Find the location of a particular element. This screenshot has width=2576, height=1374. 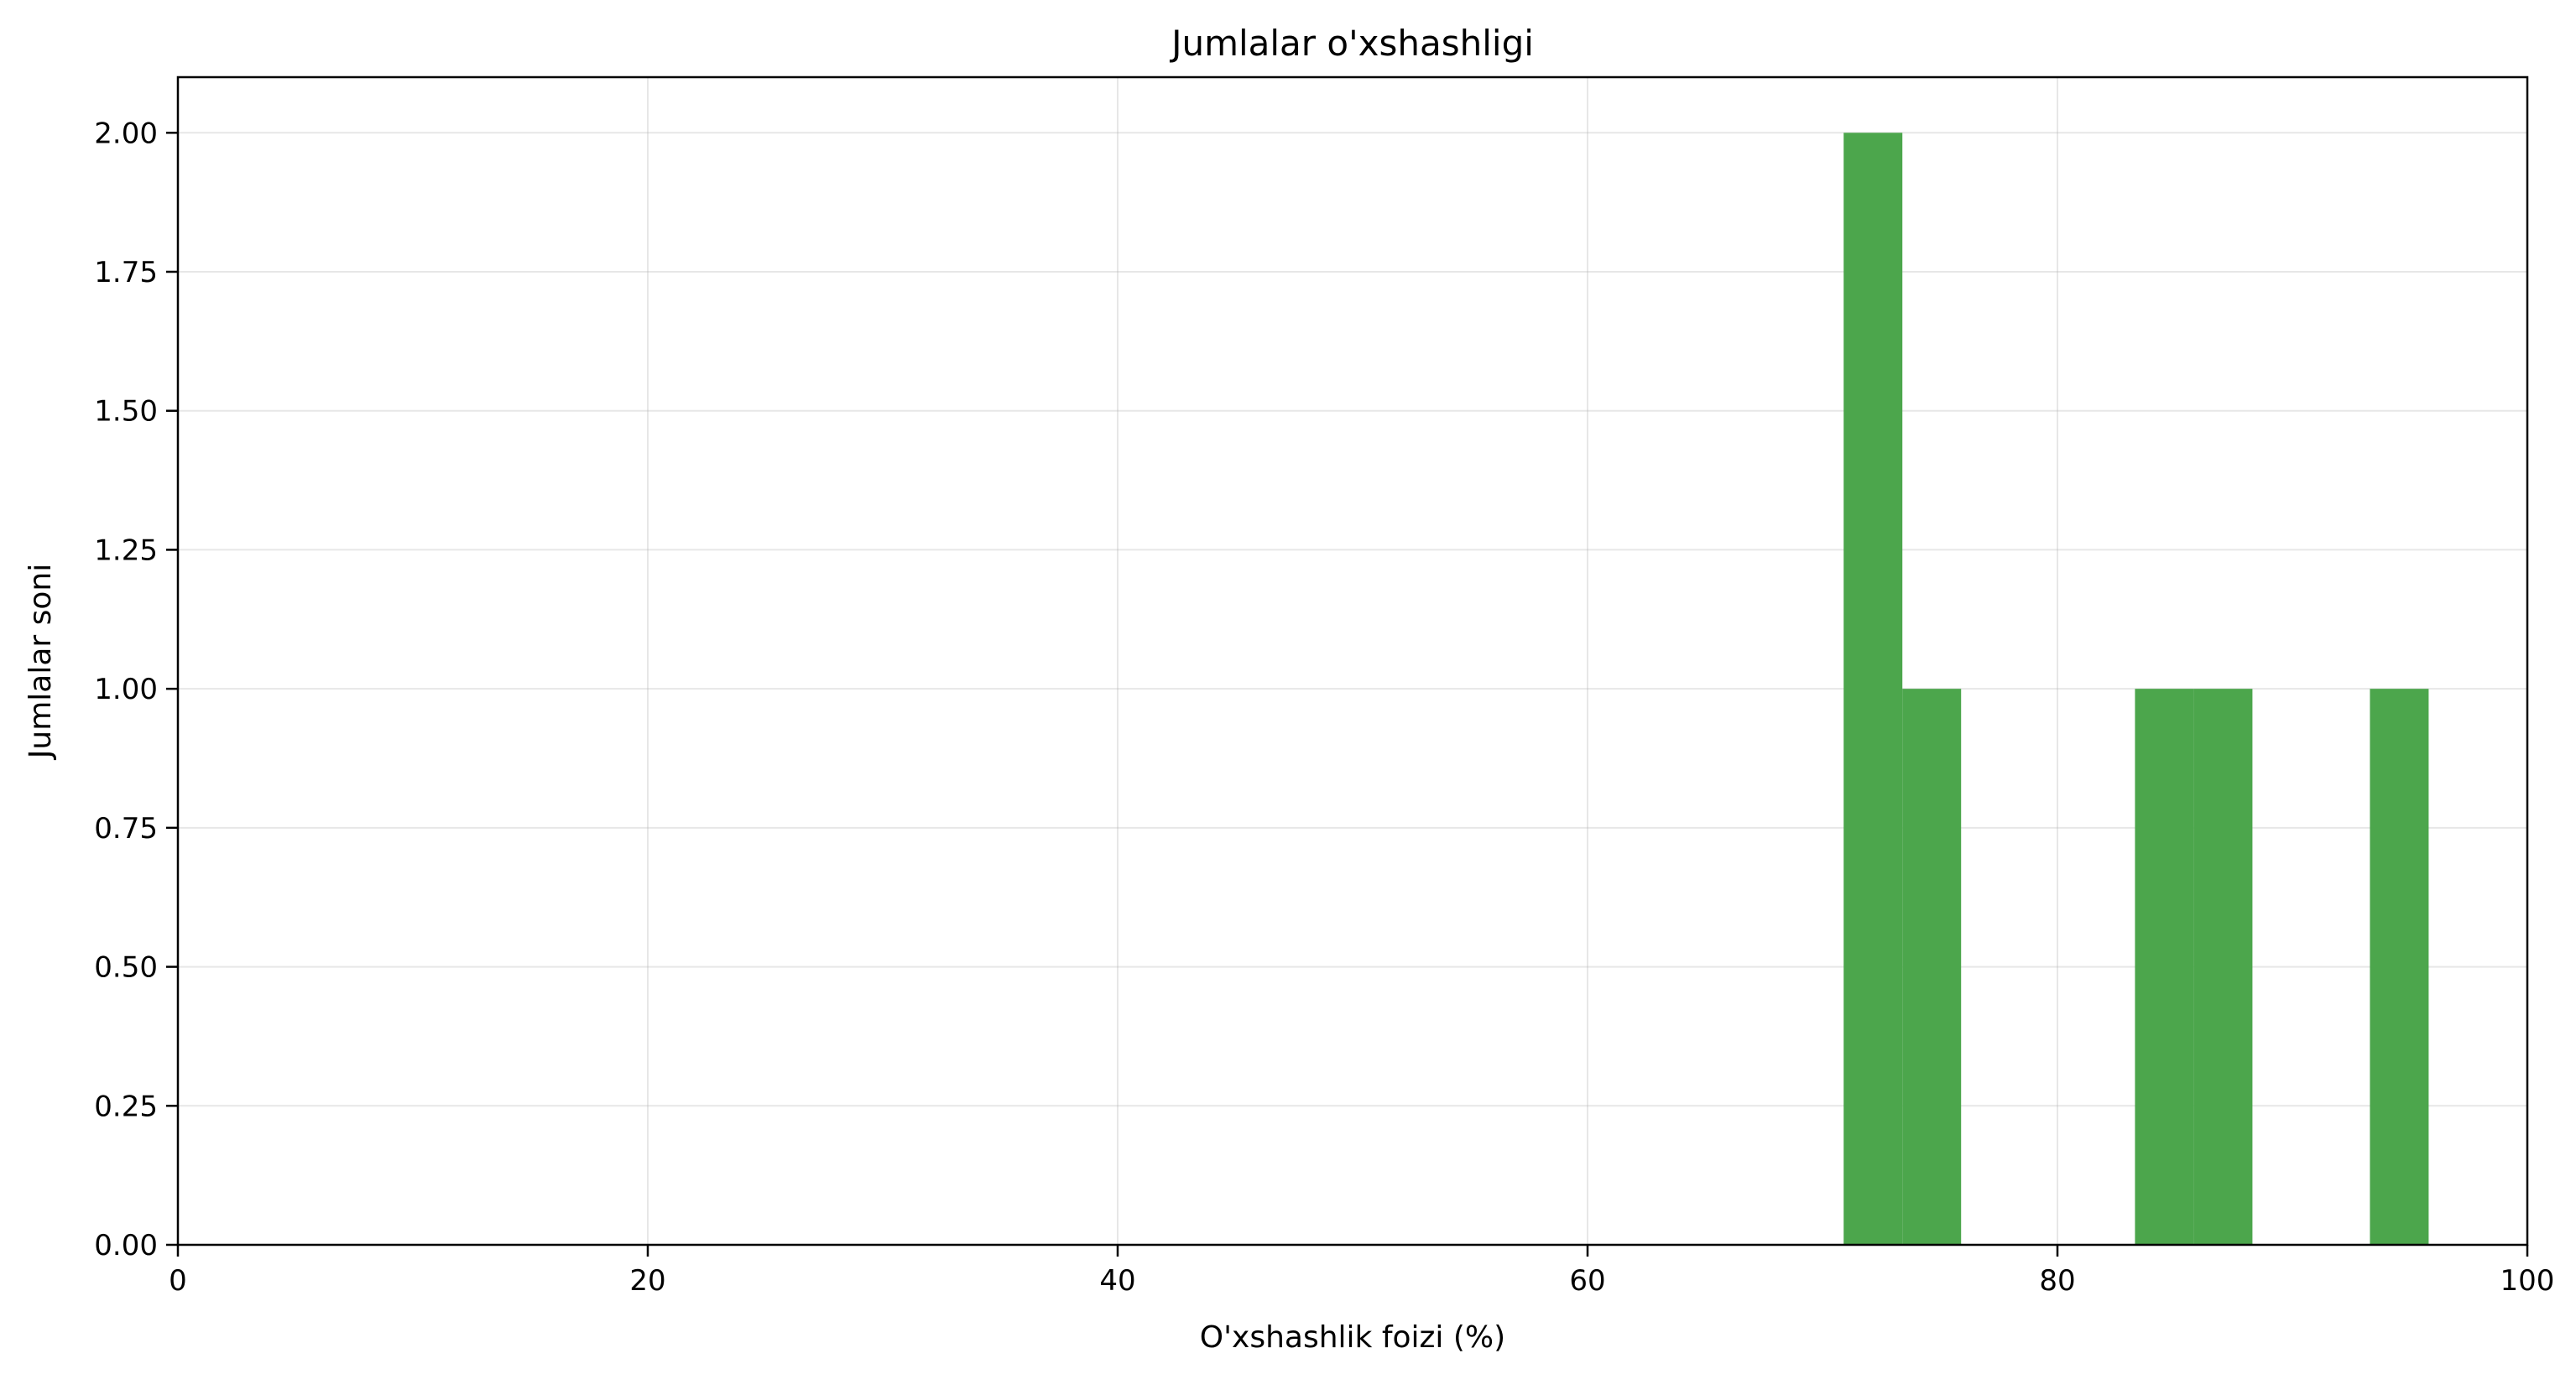

x-tick-label: 100 is located at coordinates (2527, 1281).